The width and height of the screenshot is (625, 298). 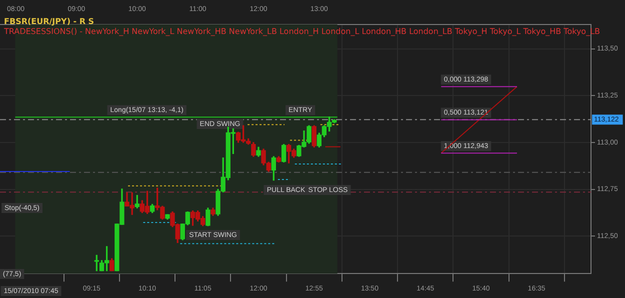 What do you see at coordinates (49, 21) in the screenshot?
I see `chart-title: FBSR(EUR/JPY) - R S` at bounding box center [49, 21].